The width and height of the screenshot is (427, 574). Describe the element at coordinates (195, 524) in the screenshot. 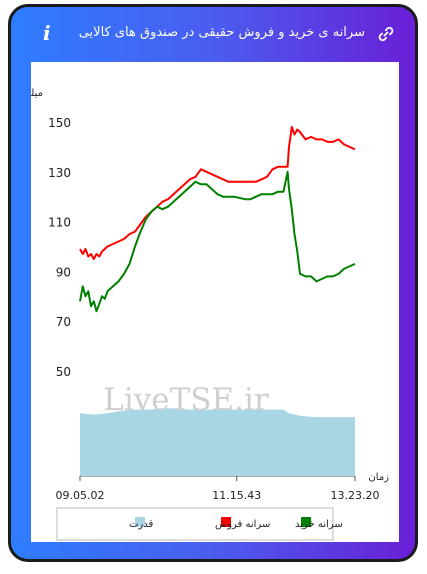

I see `legend-box` at that location.